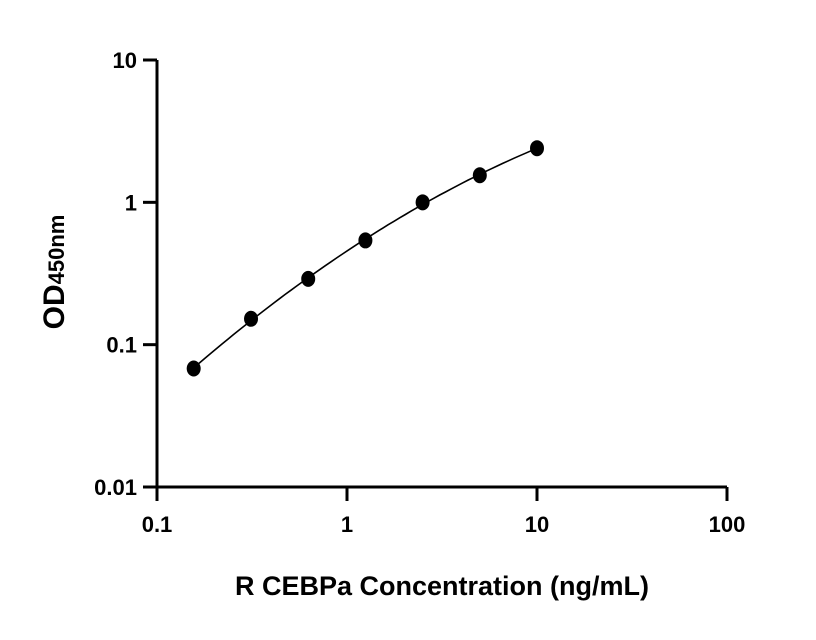  I want to click on y-tick-label: 1, so click(131, 202).